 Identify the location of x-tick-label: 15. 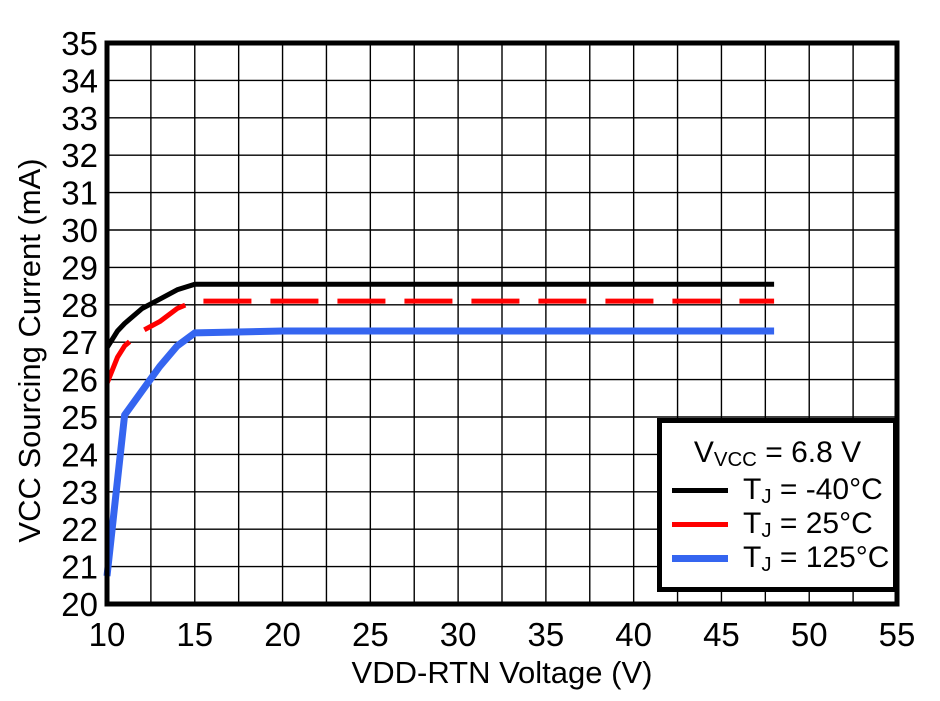
(194, 634).